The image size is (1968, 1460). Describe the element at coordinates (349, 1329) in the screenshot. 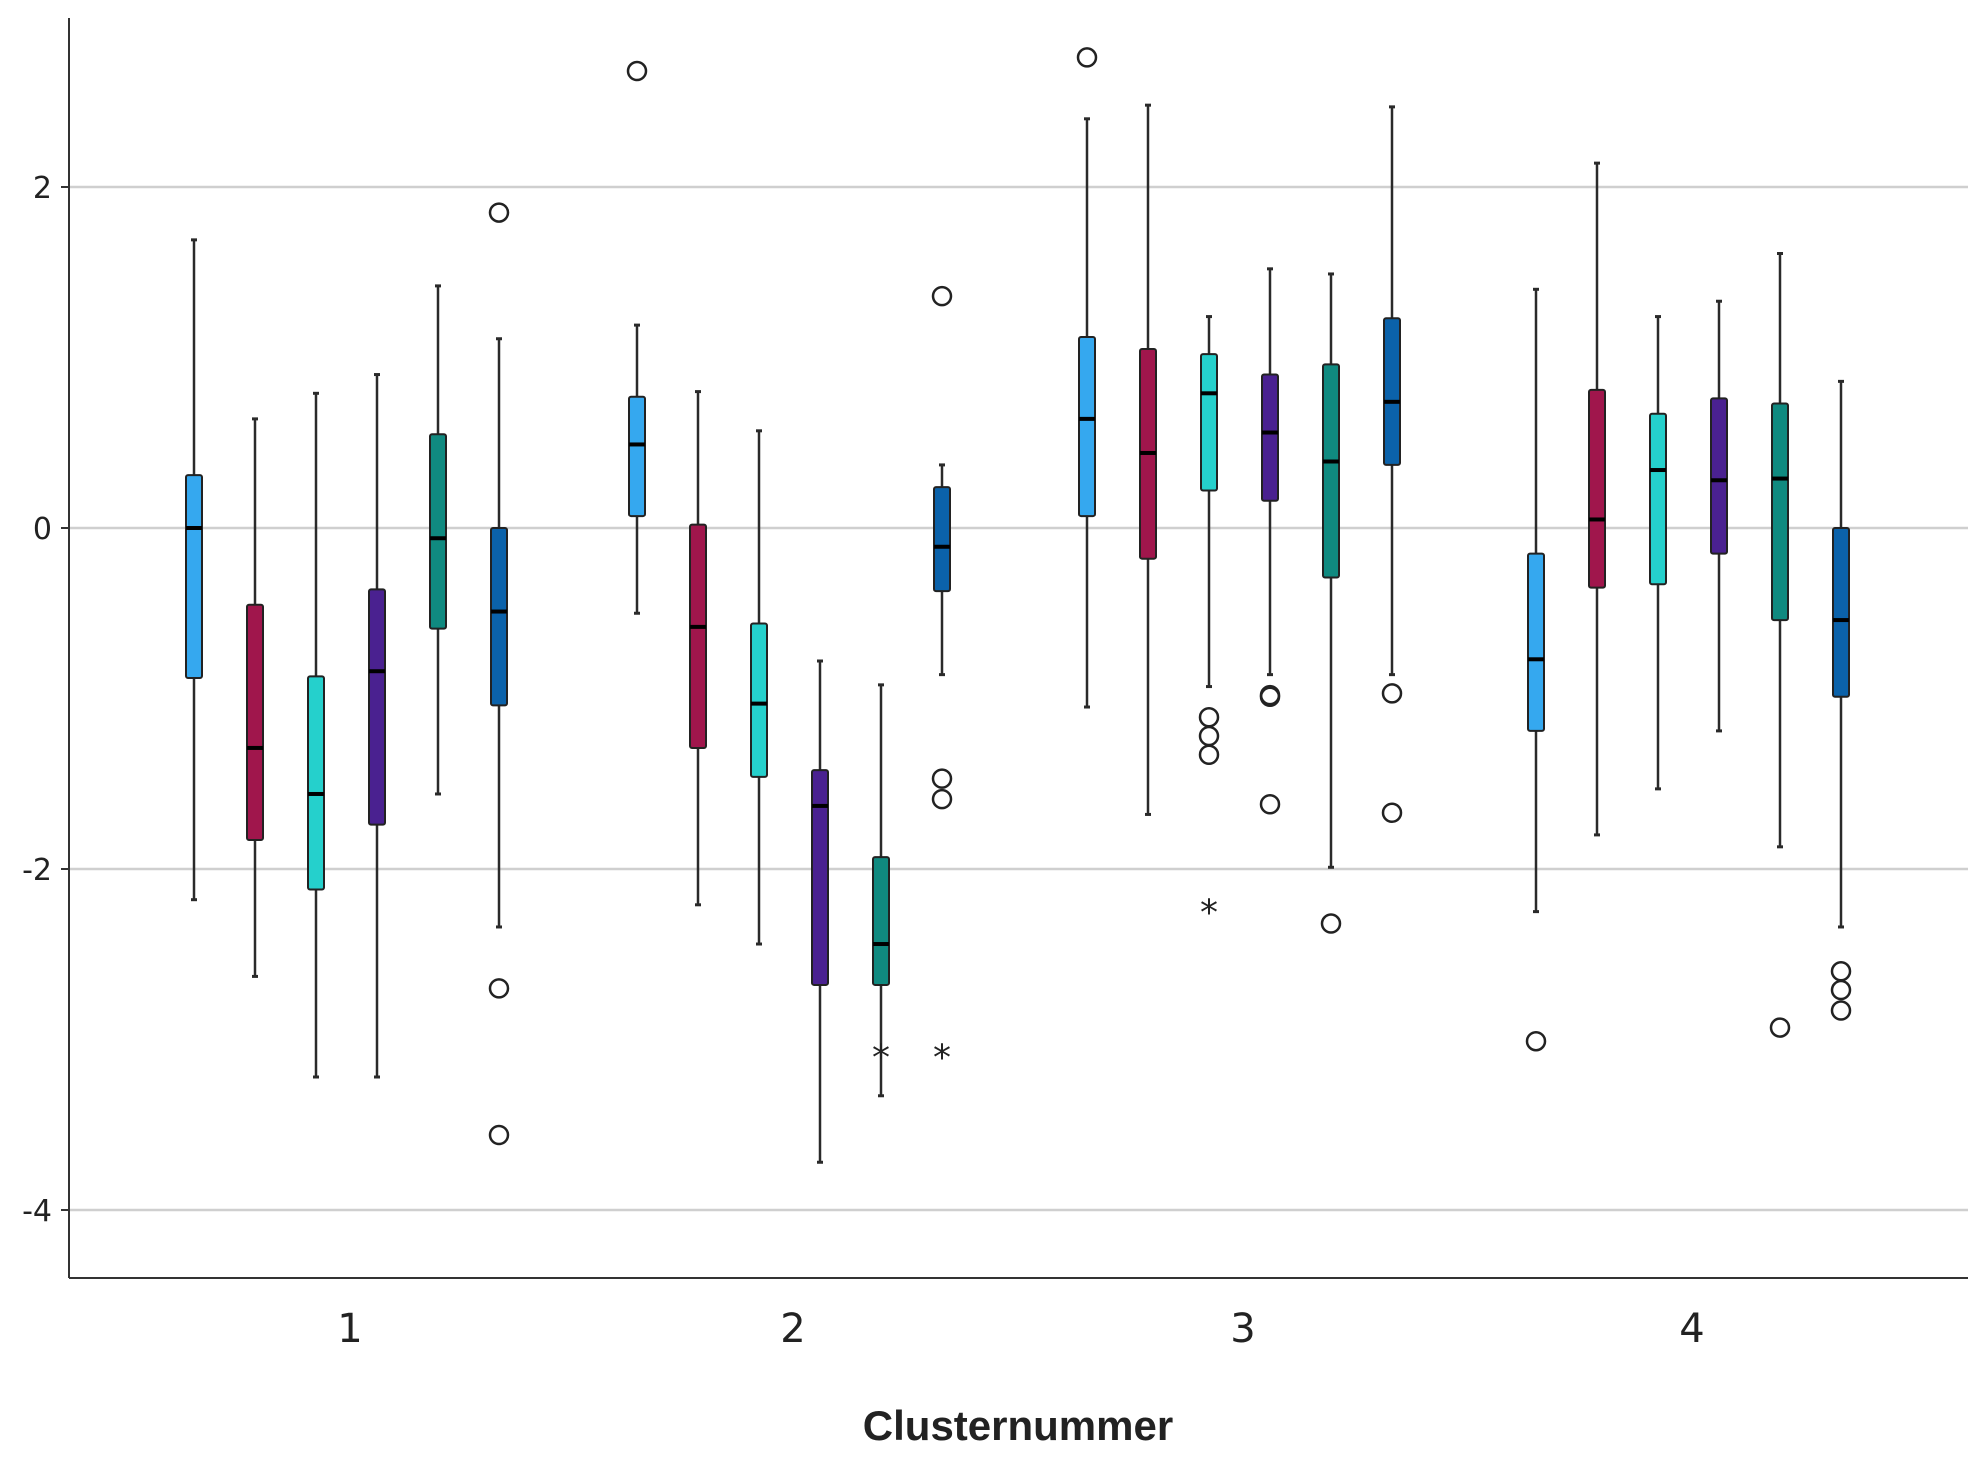

I see `x-tick-label: 1` at that location.